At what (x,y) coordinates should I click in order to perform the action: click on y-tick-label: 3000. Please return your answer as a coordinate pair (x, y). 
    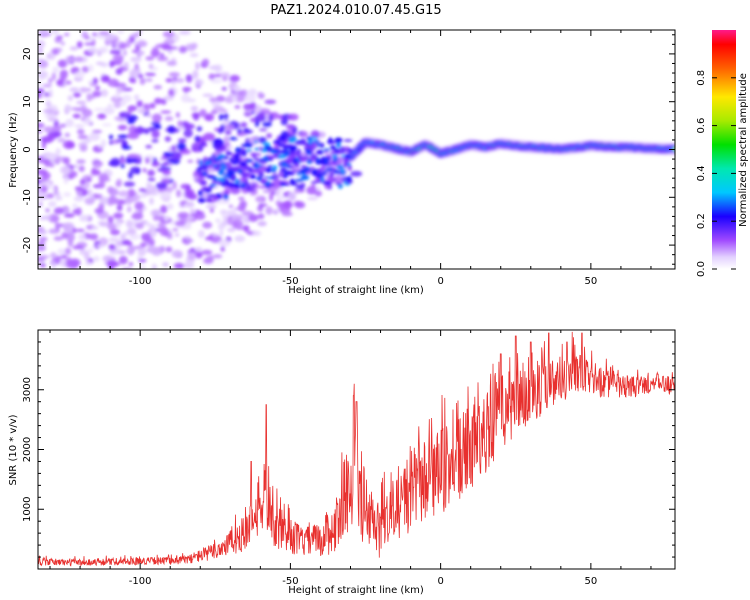
    Looking at the image, I should click on (27, 389).